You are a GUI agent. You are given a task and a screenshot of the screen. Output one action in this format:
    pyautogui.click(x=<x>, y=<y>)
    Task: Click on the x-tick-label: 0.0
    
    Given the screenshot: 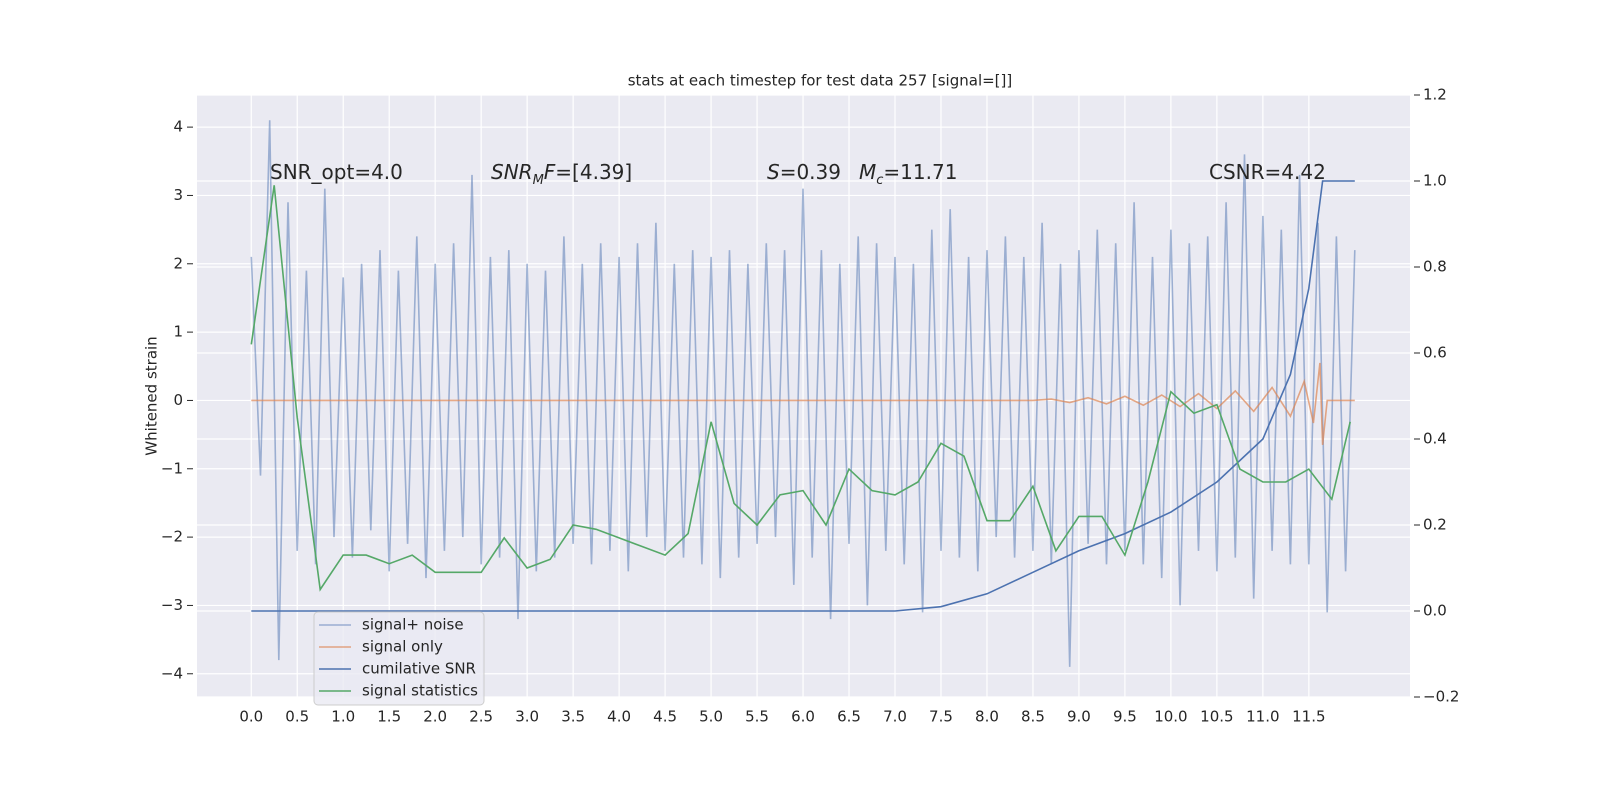 What is the action you would take?
    pyautogui.click(x=251, y=717)
    